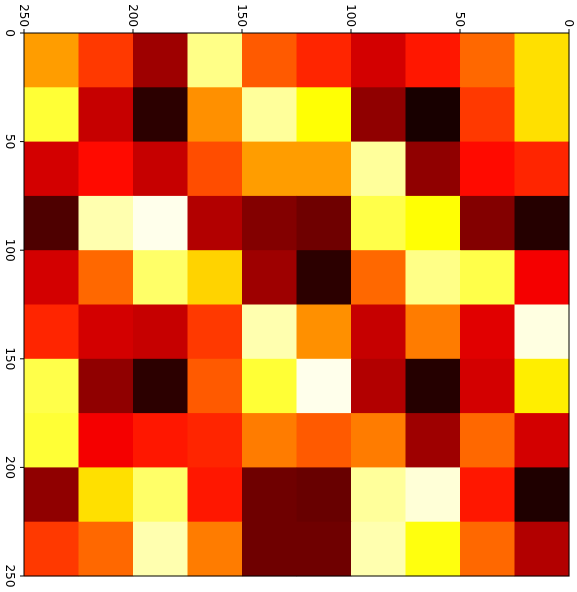 Image resolution: width=577 pixels, height=592 pixels. What do you see at coordinates (10, 467) in the screenshot?
I see `y-tick-label: 200` at bounding box center [10, 467].